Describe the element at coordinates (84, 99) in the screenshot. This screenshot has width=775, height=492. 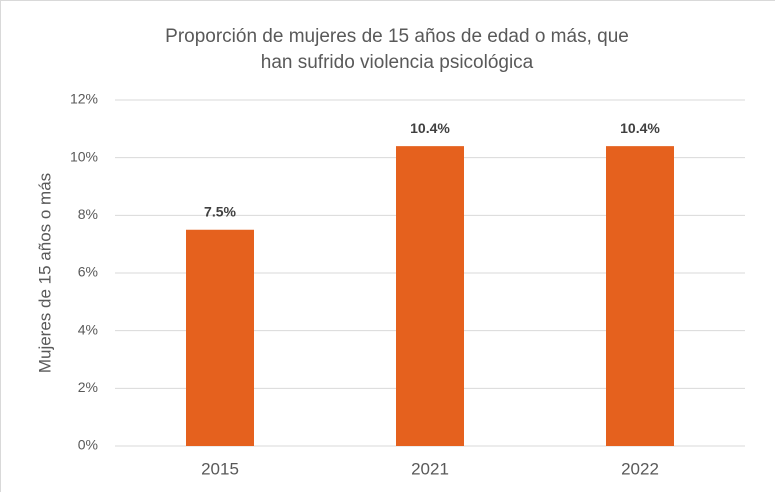
I see `y-tick-label: 12%` at that location.